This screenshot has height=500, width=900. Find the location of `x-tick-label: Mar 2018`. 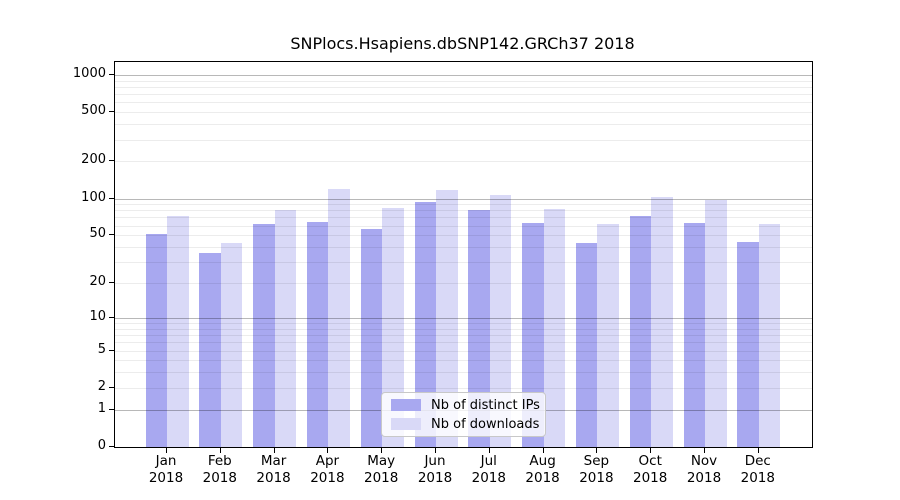

x-tick-label: Mar 2018 is located at coordinates (274, 470).